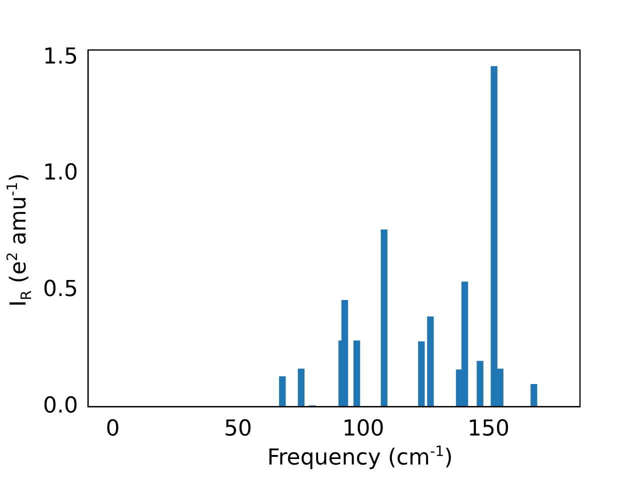 The width and height of the screenshot is (640, 480). Describe the element at coordinates (113, 429) in the screenshot. I see `x-tick-label: 0` at that location.